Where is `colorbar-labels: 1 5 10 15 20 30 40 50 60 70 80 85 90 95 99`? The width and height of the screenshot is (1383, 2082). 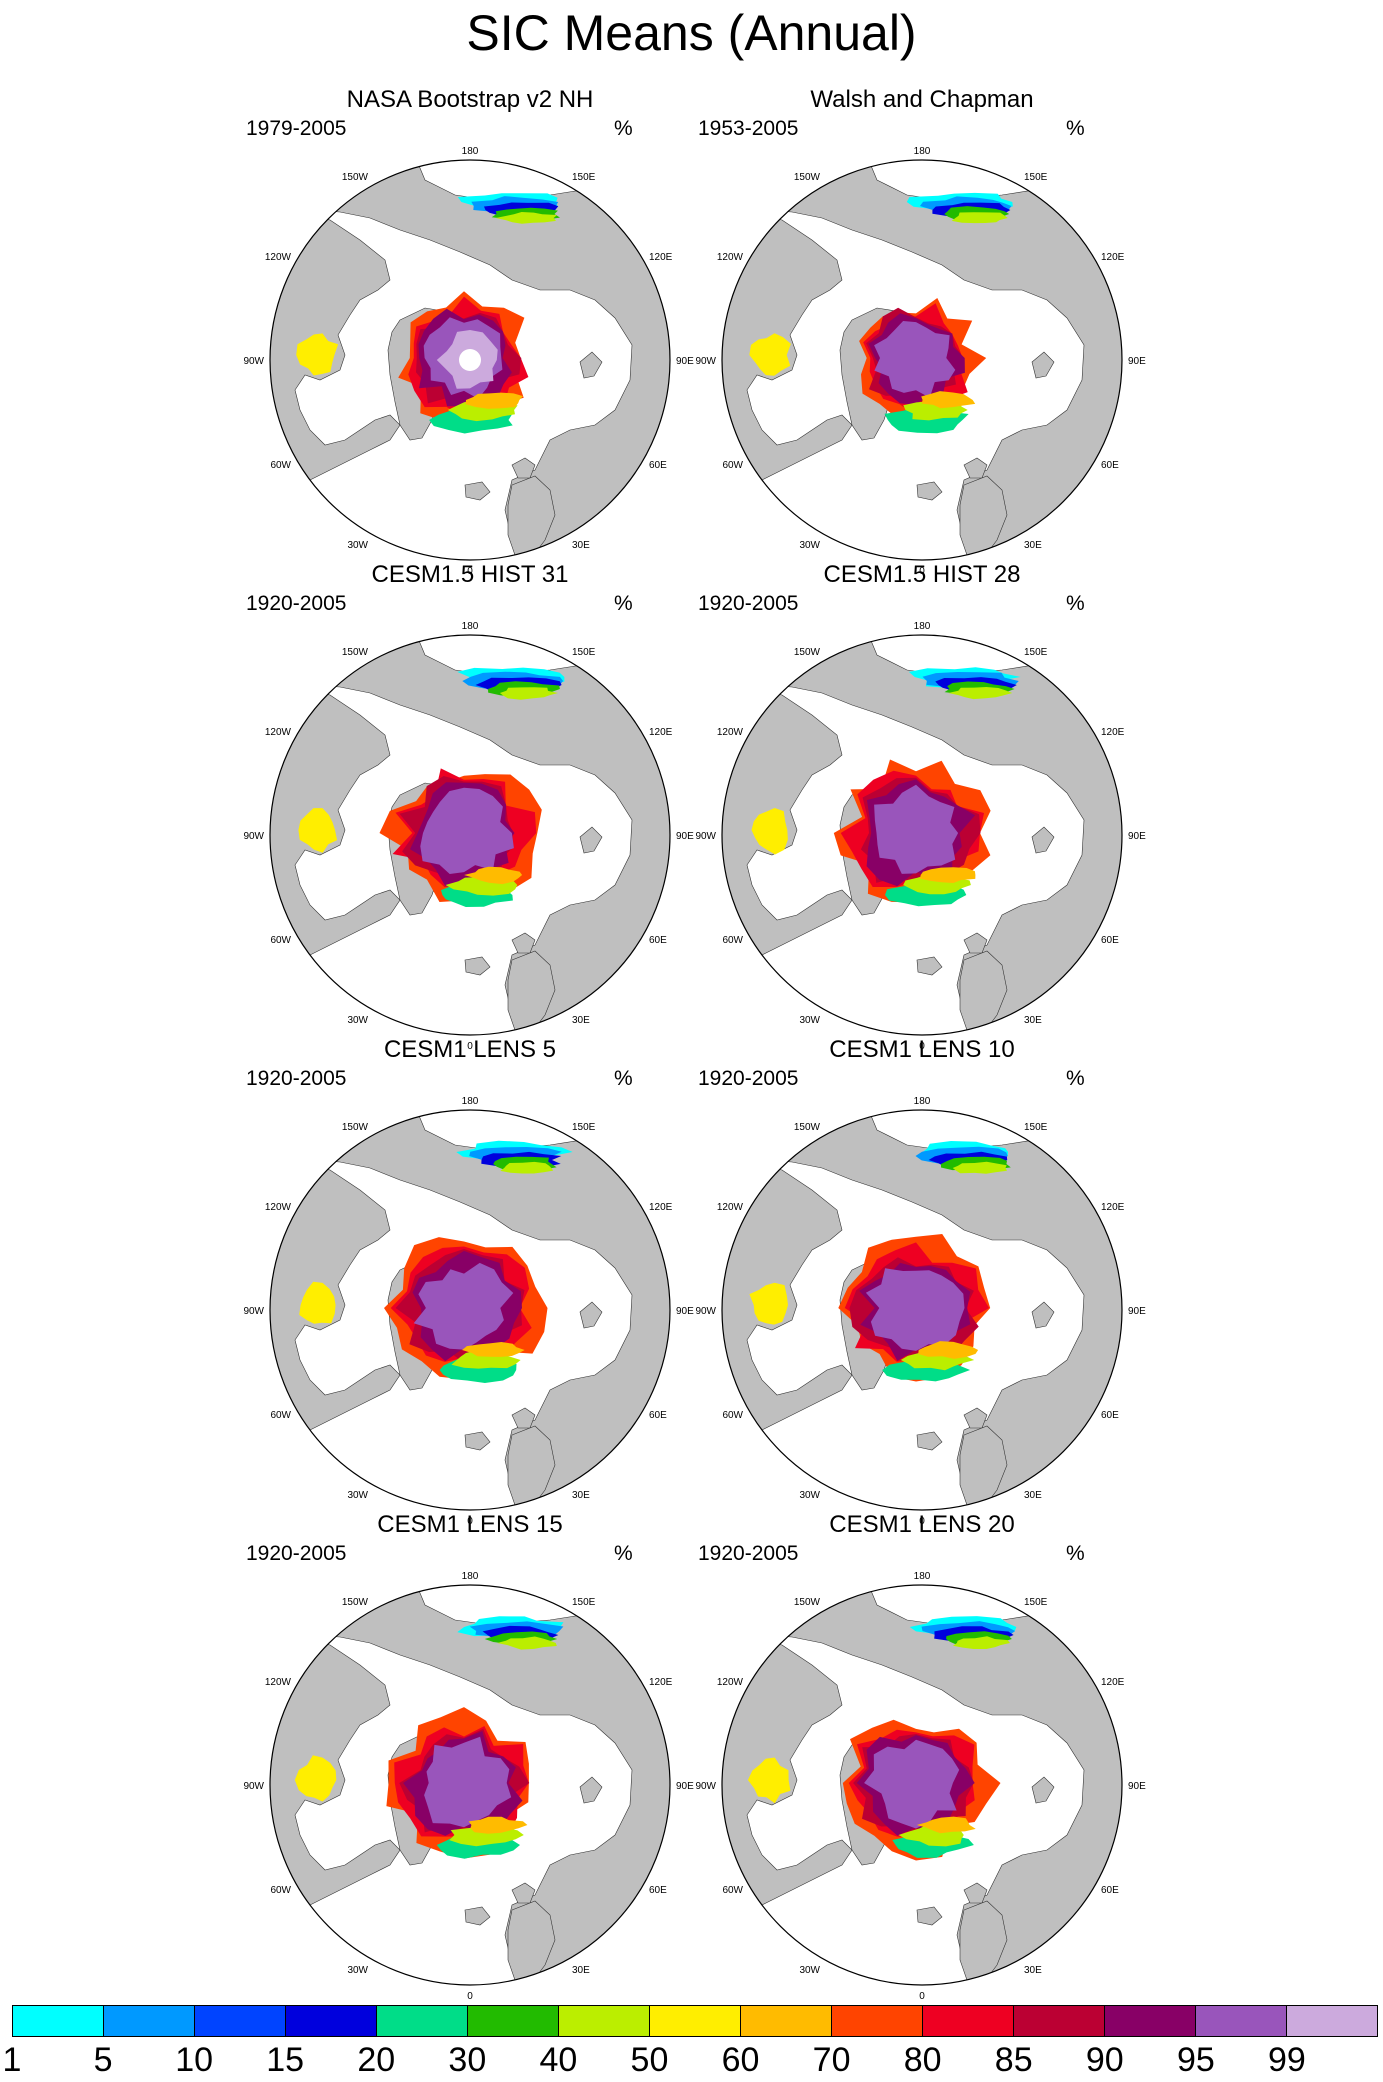
colorbar-labels: 1 5 10 15 20 30 40 50 60 70 80 85 90 95 99 is located at coordinates (691, 2061).